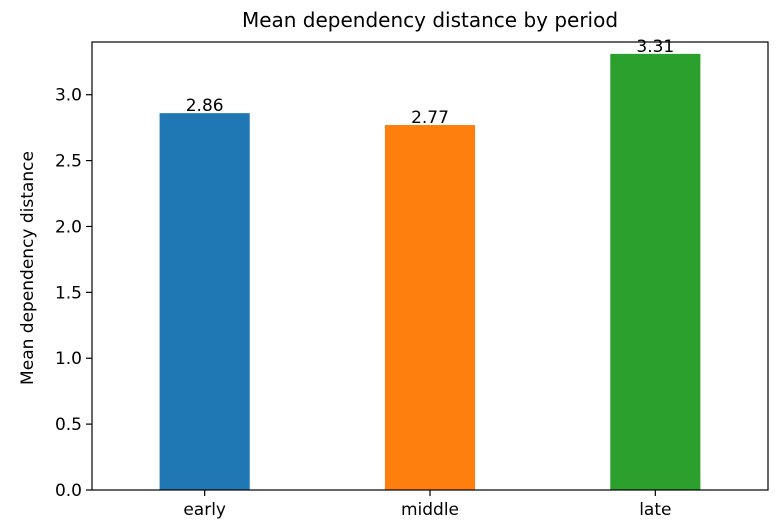 The image size is (778, 528). Describe the element at coordinates (655, 272) in the screenshot. I see `bar-late` at that location.